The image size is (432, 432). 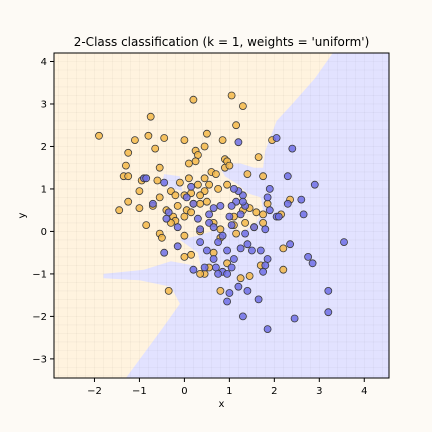 I want to click on y-tick-label: 0, so click(x=44, y=232).